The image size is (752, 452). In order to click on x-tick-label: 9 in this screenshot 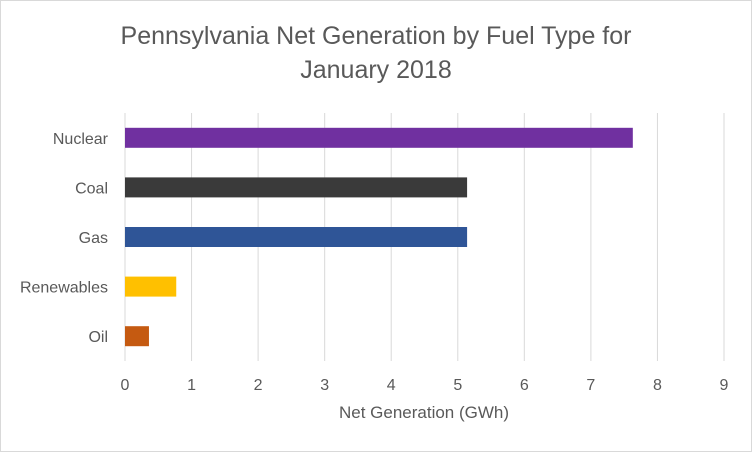, I will do `click(724, 385)`.